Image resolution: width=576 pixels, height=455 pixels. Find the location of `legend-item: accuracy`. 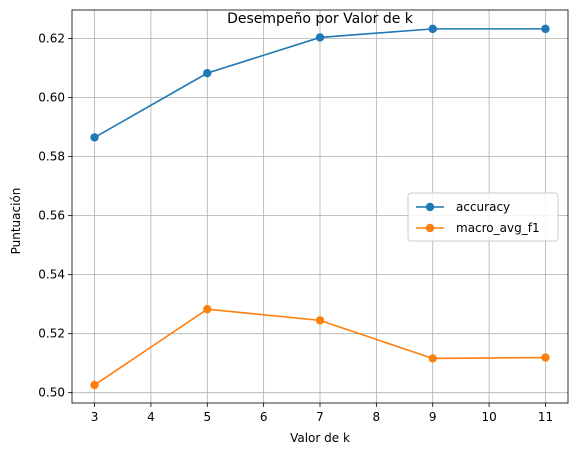

legend-item: accuracy is located at coordinates (463, 207).